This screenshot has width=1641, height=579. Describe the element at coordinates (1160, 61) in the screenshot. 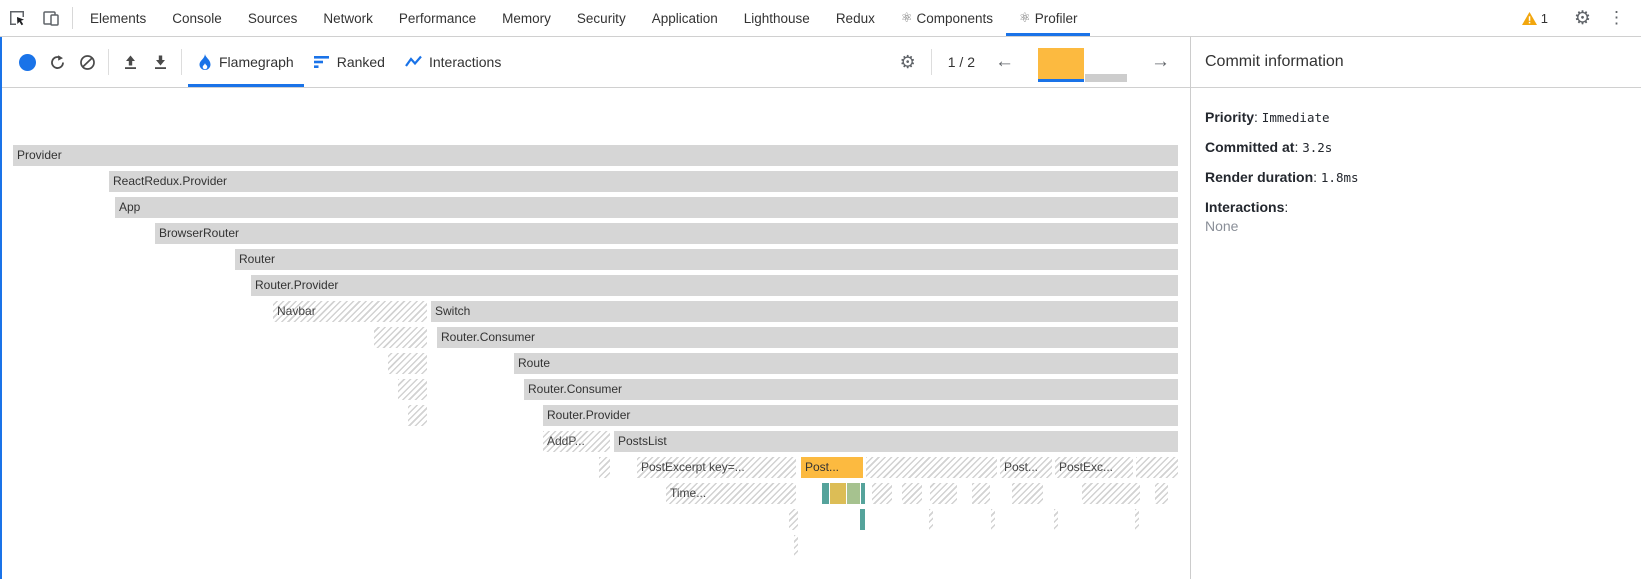

I see `next-commit-arrow-icon: →` at that location.